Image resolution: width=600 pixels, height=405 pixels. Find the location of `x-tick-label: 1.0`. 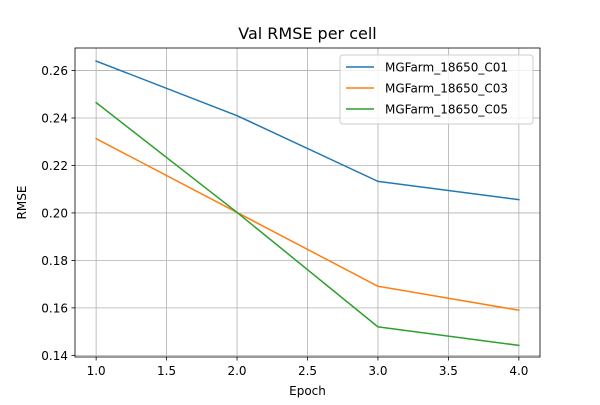

x-tick-label: 1.0 is located at coordinates (96, 371).